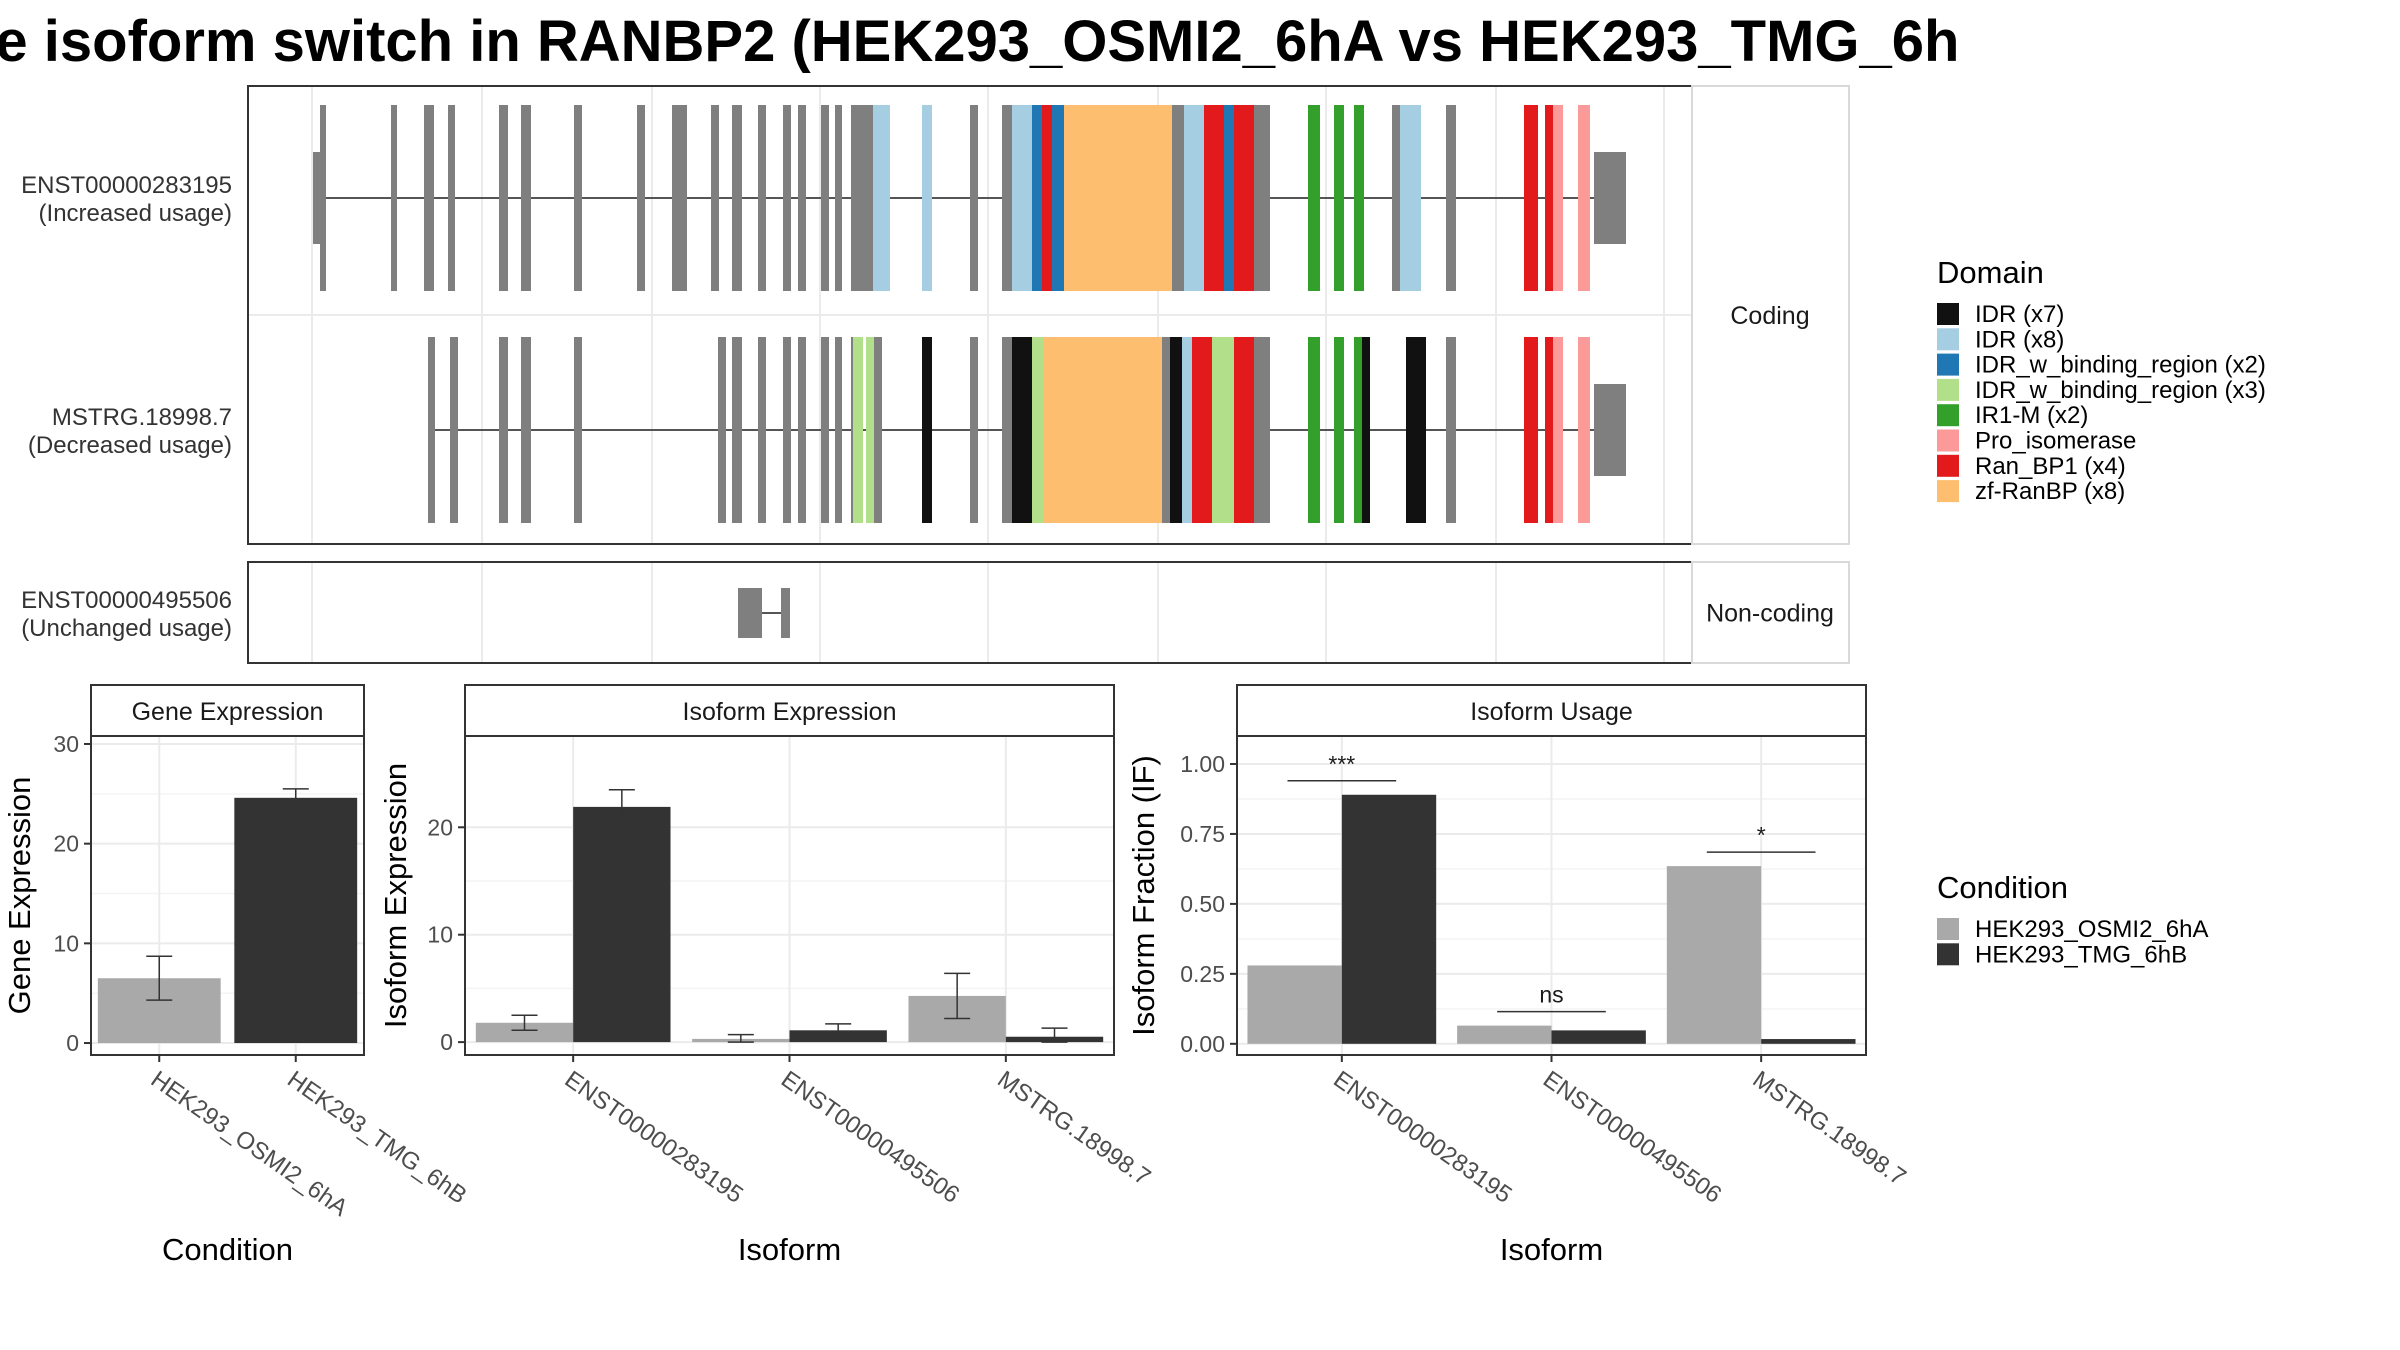 The image size is (2400, 1350). What do you see at coordinates (1829, 1128) in the screenshot?
I see `isoform-usage-xtick-label: MSTRG.18998.7` at bounding box center [1829, 1128].